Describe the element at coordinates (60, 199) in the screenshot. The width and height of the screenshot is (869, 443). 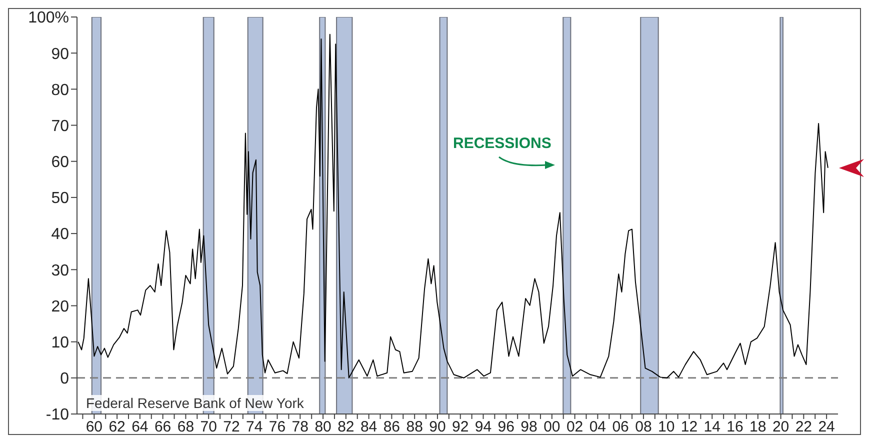
I see `y-tick-label: 50` at that location.